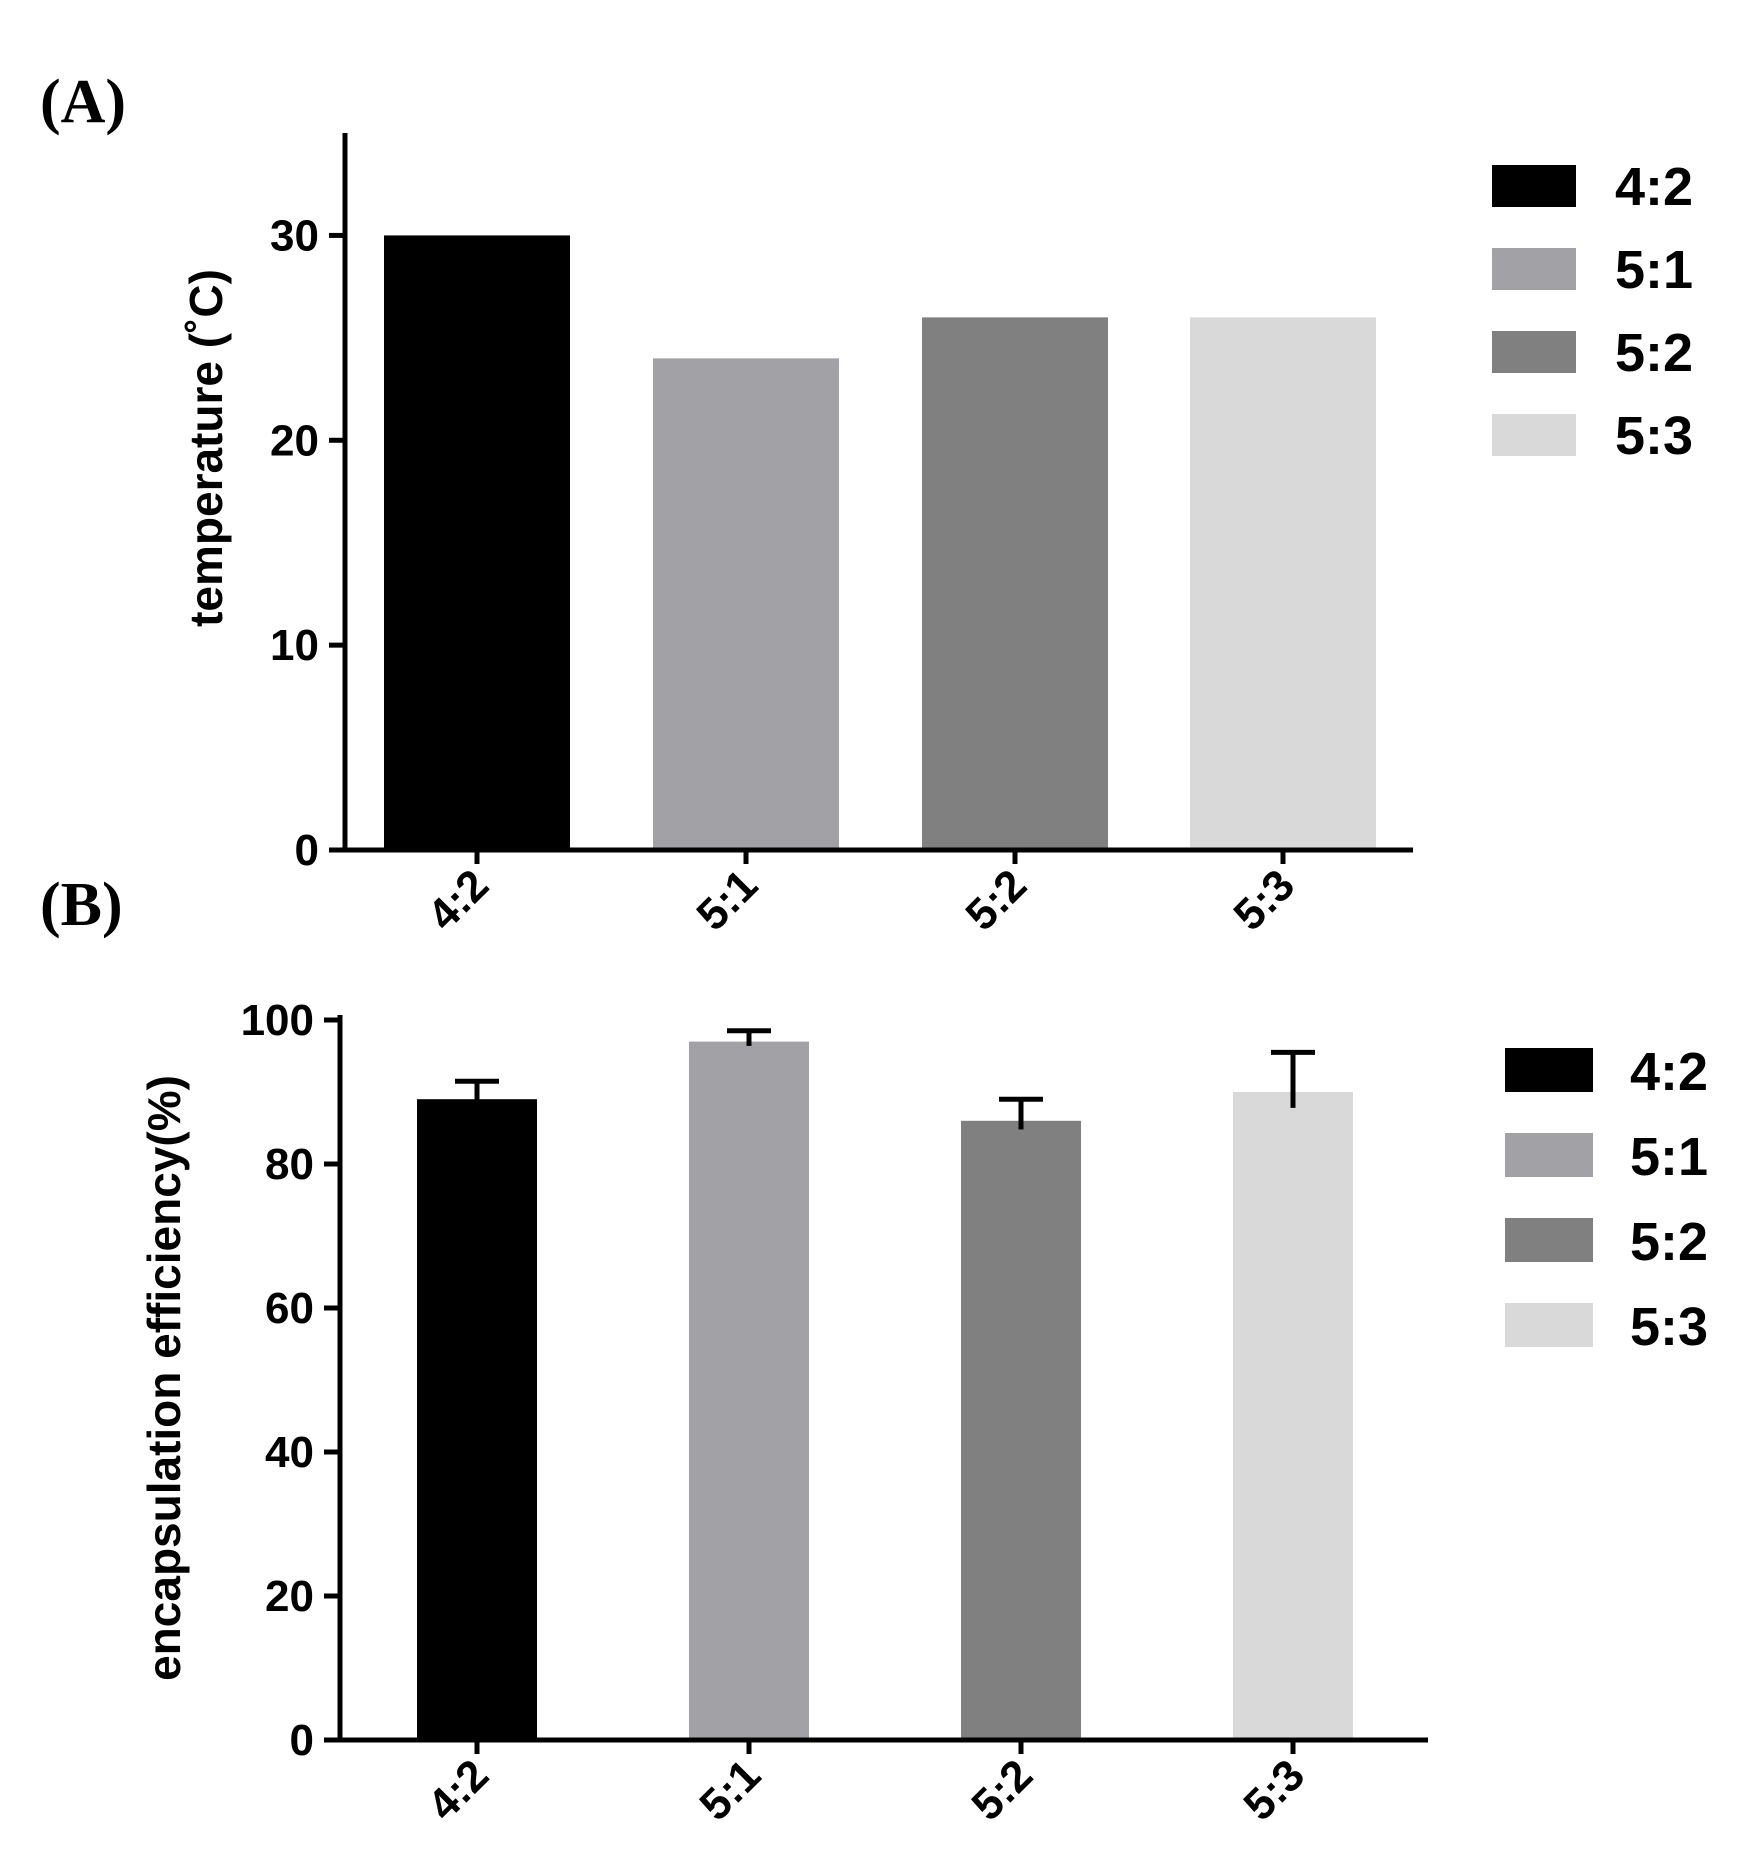 This screenshot has height=1875, width=1739. Describe the element at coordinates (289, 1164) in the screenshot. I see `panel-b-y-tick-label-80: 80` at that location.